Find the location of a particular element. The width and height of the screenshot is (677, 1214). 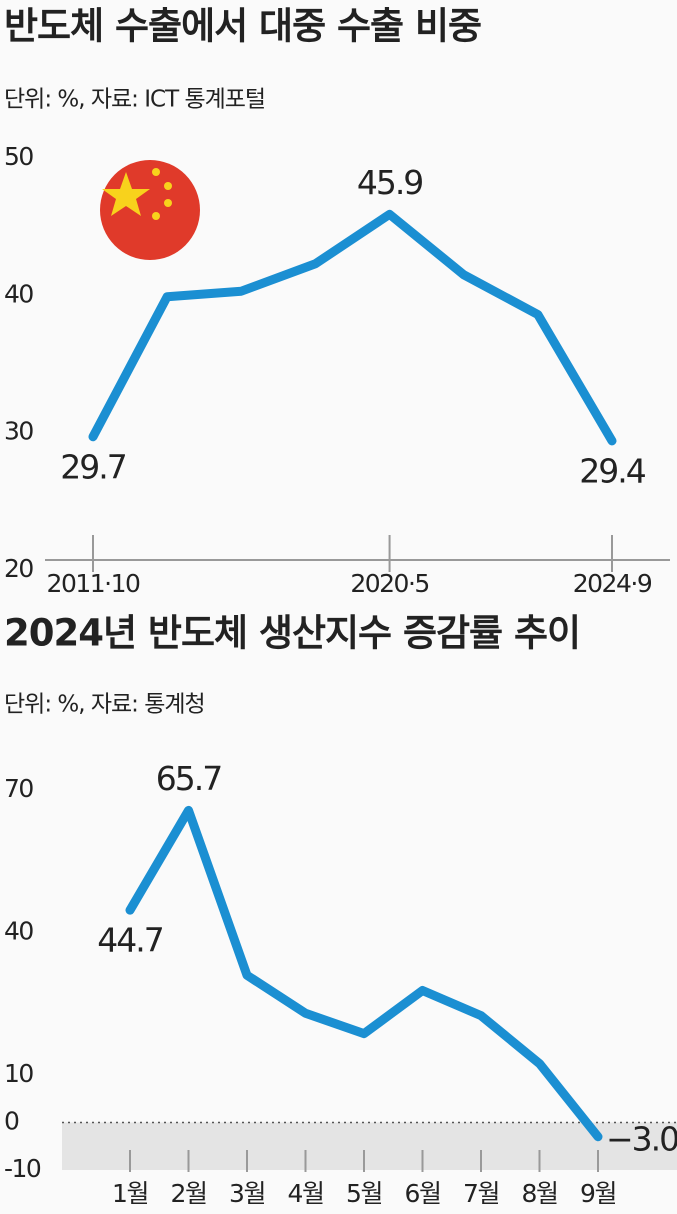

y-tick-label: 10 is located at coordinates (18, 1073).